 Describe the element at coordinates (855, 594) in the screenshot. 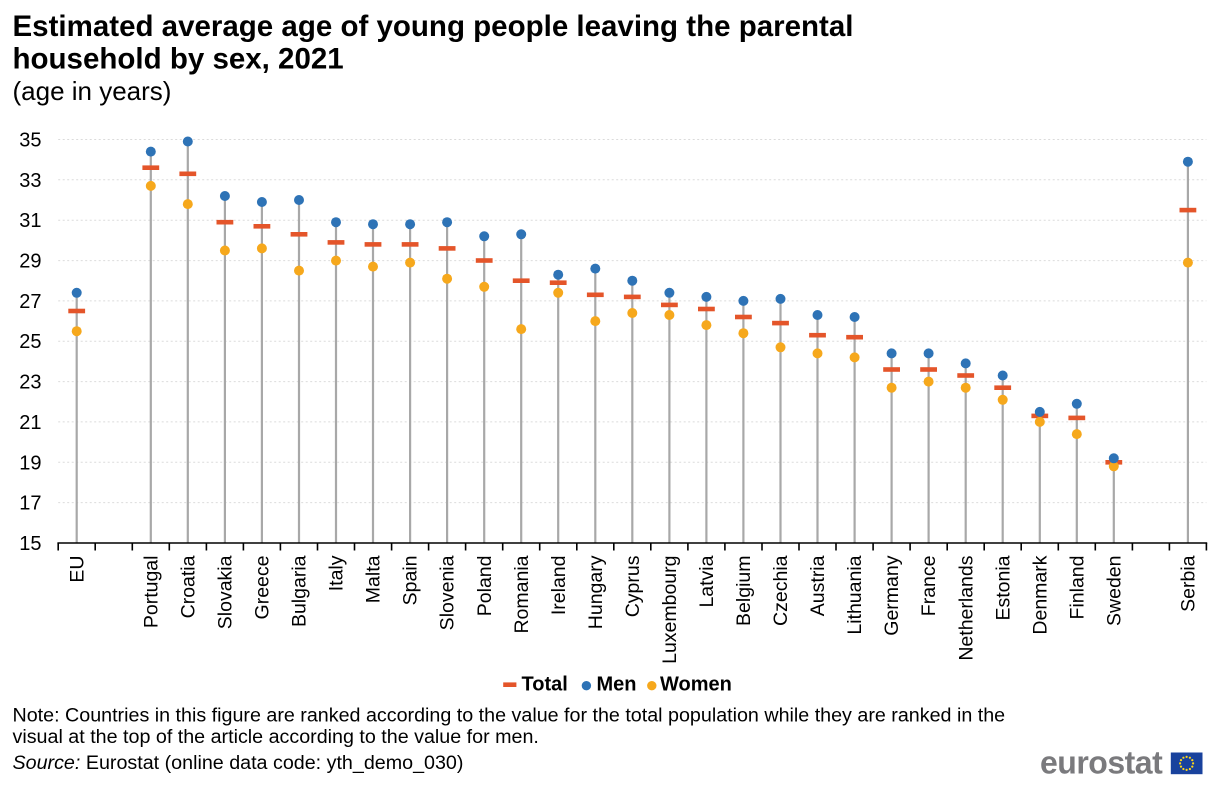

I see `svg-text: Lithuania` at that location.